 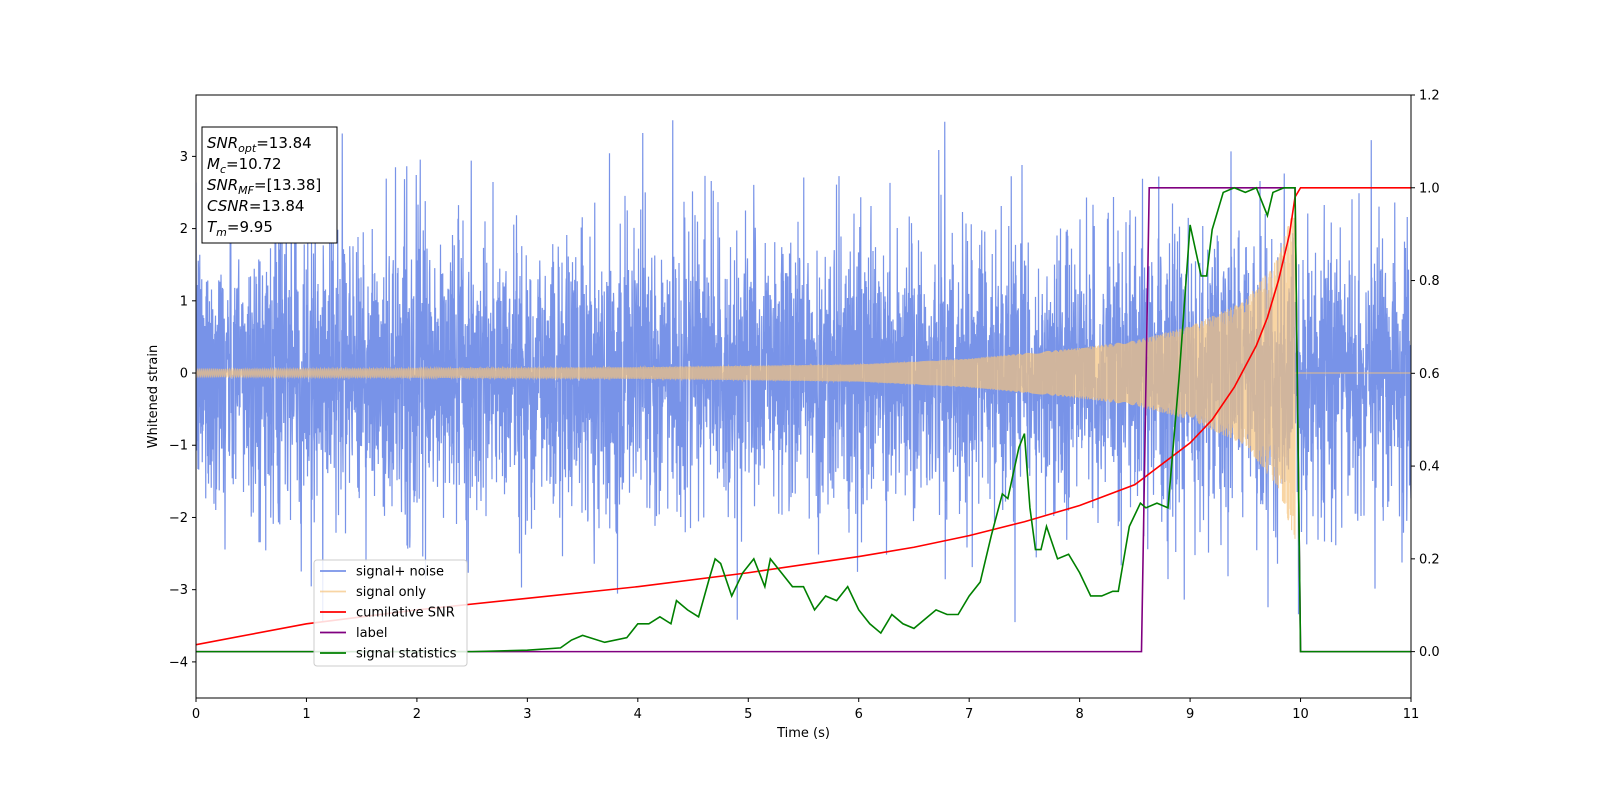 What do you see at coordinates (244, 165) in the screenshot?
I see `annotation-line: Mc=10.72` at bounding box center [244, 165].